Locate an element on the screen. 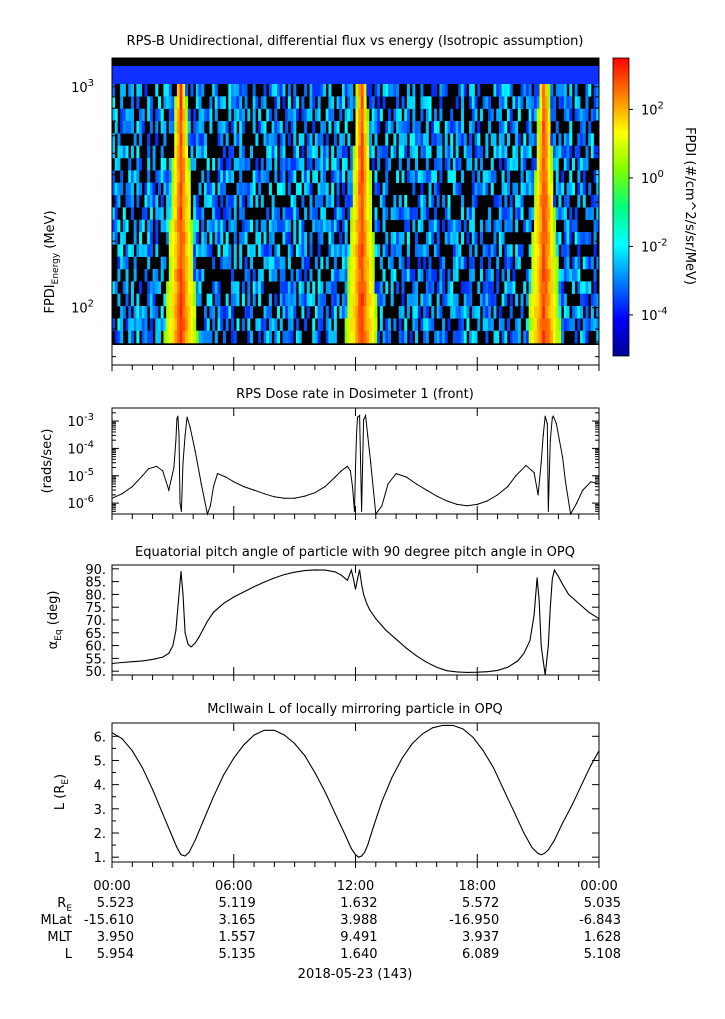 The width and height of the screenshot is (725, 1019). pitch-angle-y-tick-label: 80. is located at coordinates (95, 595).